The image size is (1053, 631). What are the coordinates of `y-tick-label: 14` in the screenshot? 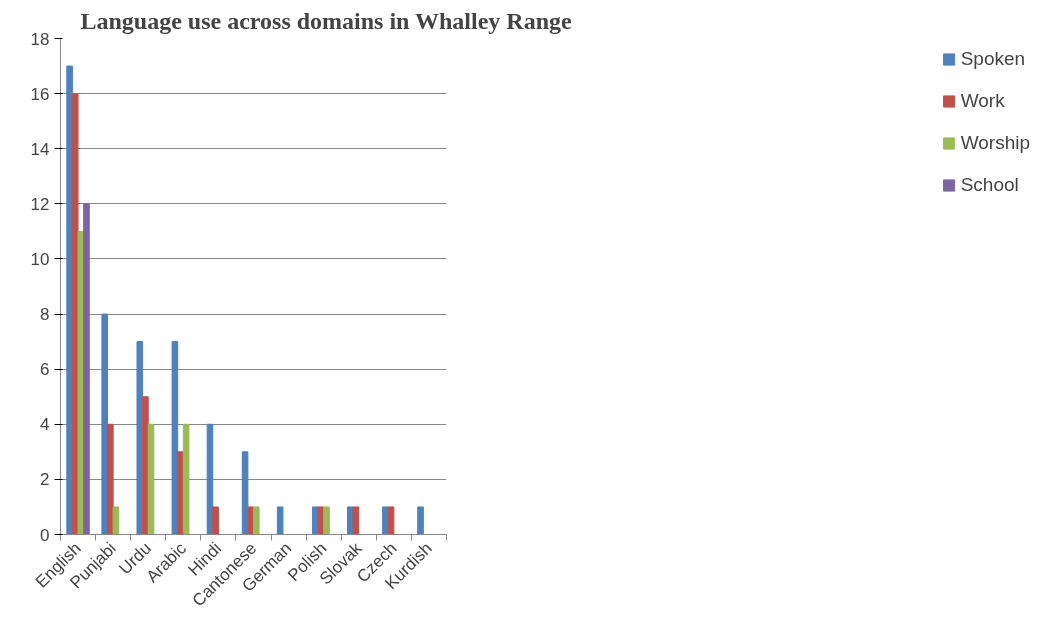 It's located at (40, 149).